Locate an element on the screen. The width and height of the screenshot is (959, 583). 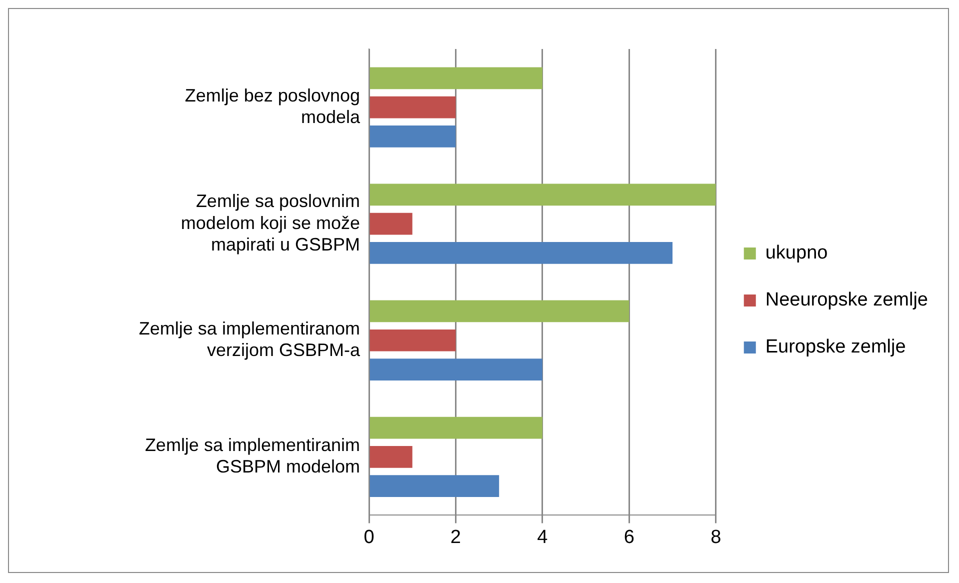
x-tick-label: 0 is located at coordinates (369, 537).